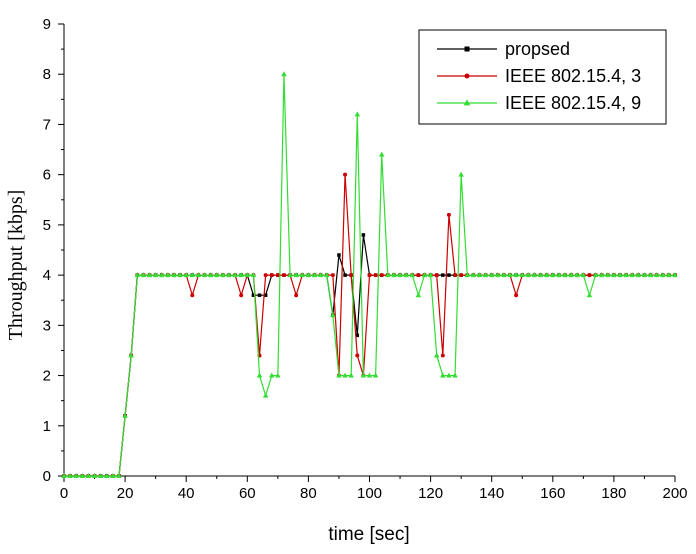 This screenshot has height=554, width=696. Describe the element at coordinates (47, 376) in the screenshot. I see `y-tick-label: 2` at that location.